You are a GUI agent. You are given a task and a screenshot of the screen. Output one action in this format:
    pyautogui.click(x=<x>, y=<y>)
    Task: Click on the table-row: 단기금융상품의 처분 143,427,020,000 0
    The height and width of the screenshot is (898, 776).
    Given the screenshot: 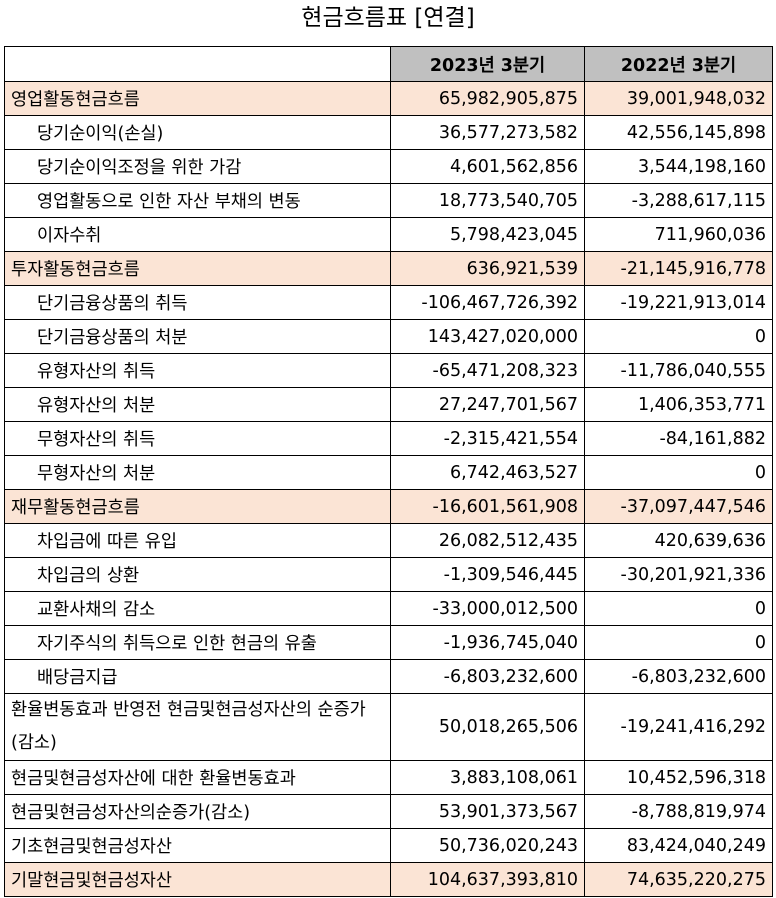 What is the action you would take?
    pyautogui.click(x=388, y=336)
    